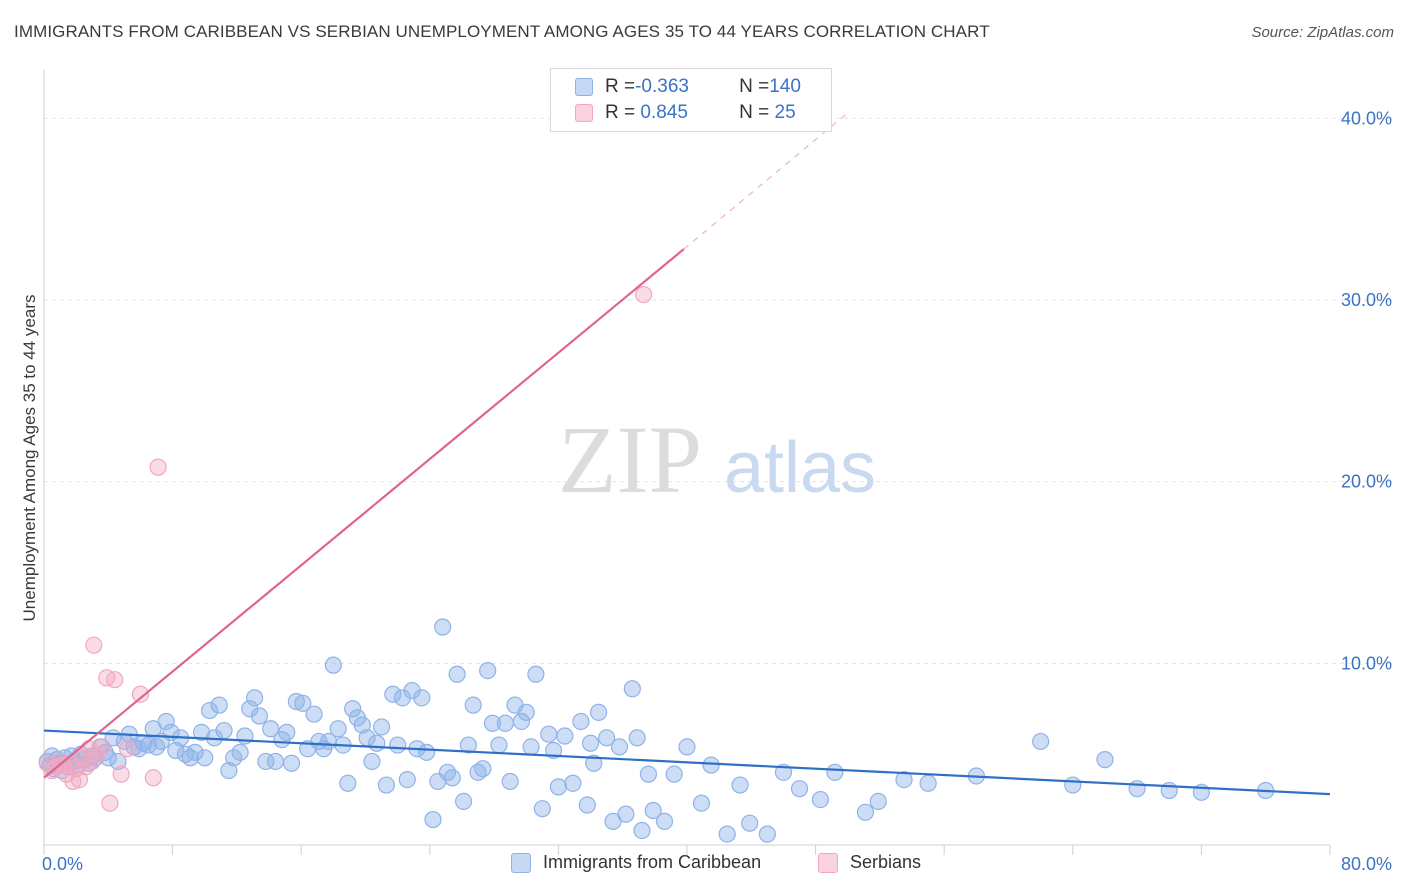 The width and height of the screenshot is (1406, 892). What do you see at coordinates (1366, 118) in the screenshot?
I see `y-tick-label: 40.0%` at bounding box center [1366, 118].